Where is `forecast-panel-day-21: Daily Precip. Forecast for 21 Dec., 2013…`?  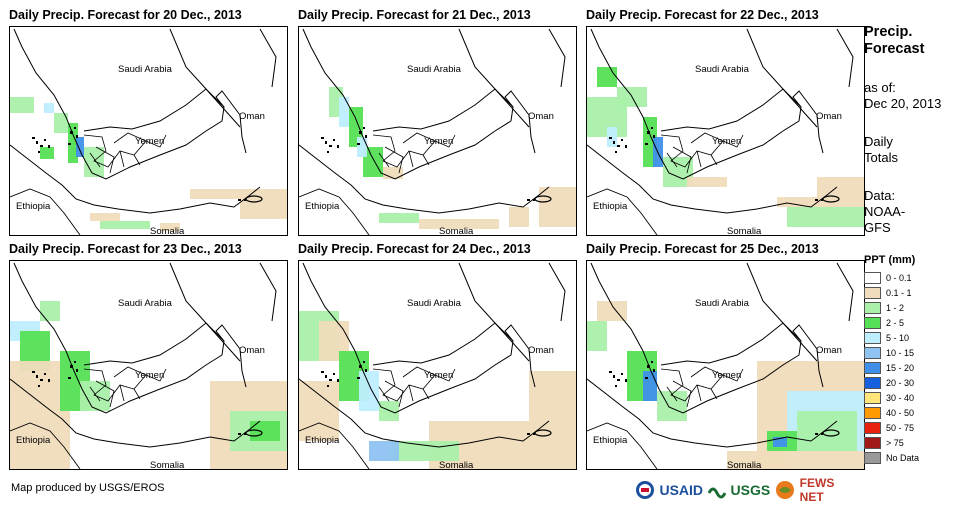 forecast-panel-day-21: Daily Precip. Forecast for 21 Dec., 2013… is located at coordinates (438, 122).